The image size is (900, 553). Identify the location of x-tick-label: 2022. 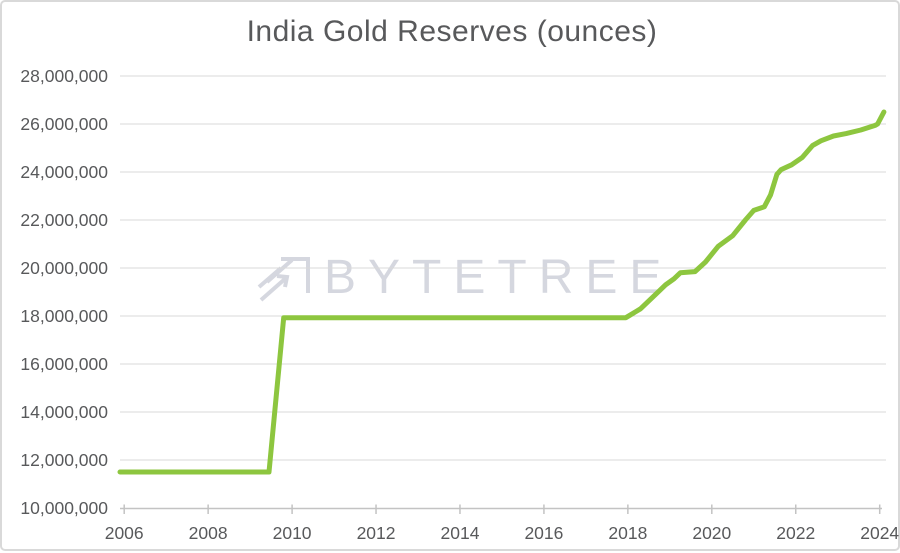
(795, 533).